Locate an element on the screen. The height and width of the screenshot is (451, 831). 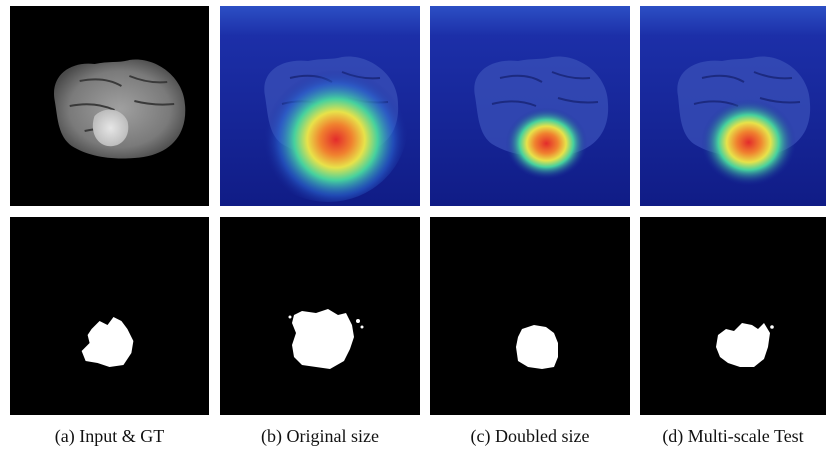
heatmap-original-size is located at coordinates (320, 106).